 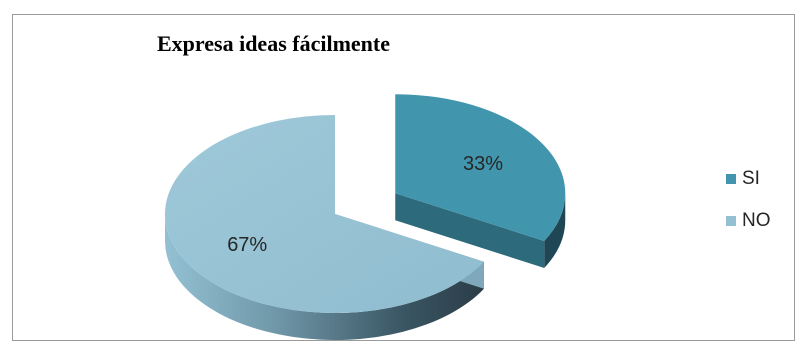 What do you see at coordinates (555, 230) in the screenshot?
I see `slice-side-si` at bounding box center [555, 230].